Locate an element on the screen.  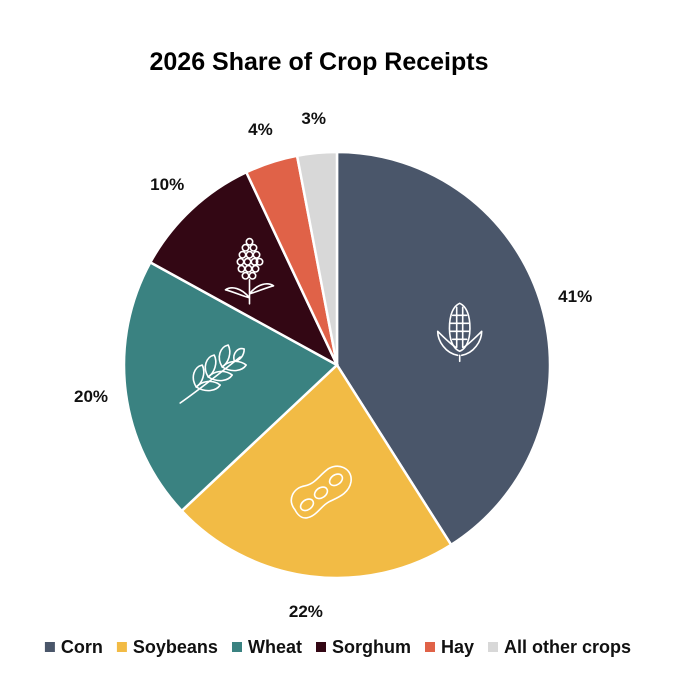
legend-label-sorghum: Sorghum is located at coordinates (371, 647).